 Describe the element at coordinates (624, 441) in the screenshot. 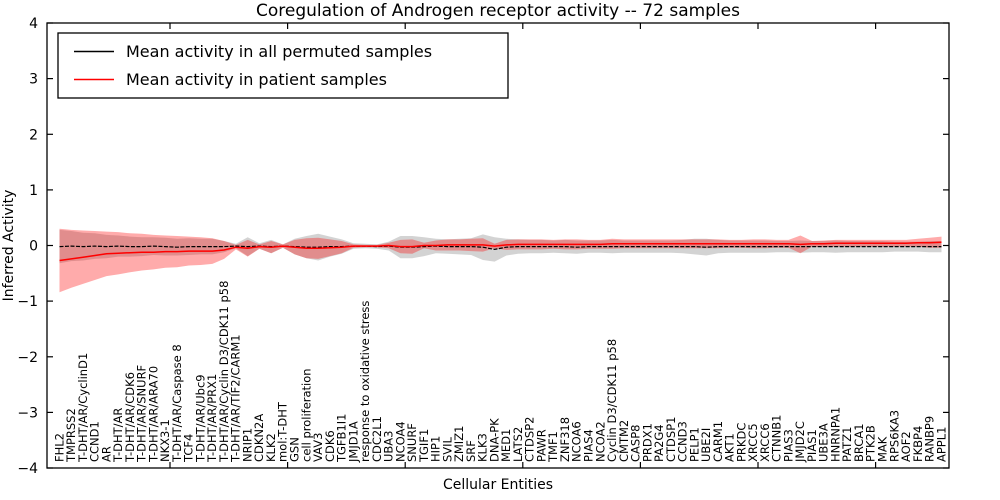

I see `entity-label: CMTM2` at that location.